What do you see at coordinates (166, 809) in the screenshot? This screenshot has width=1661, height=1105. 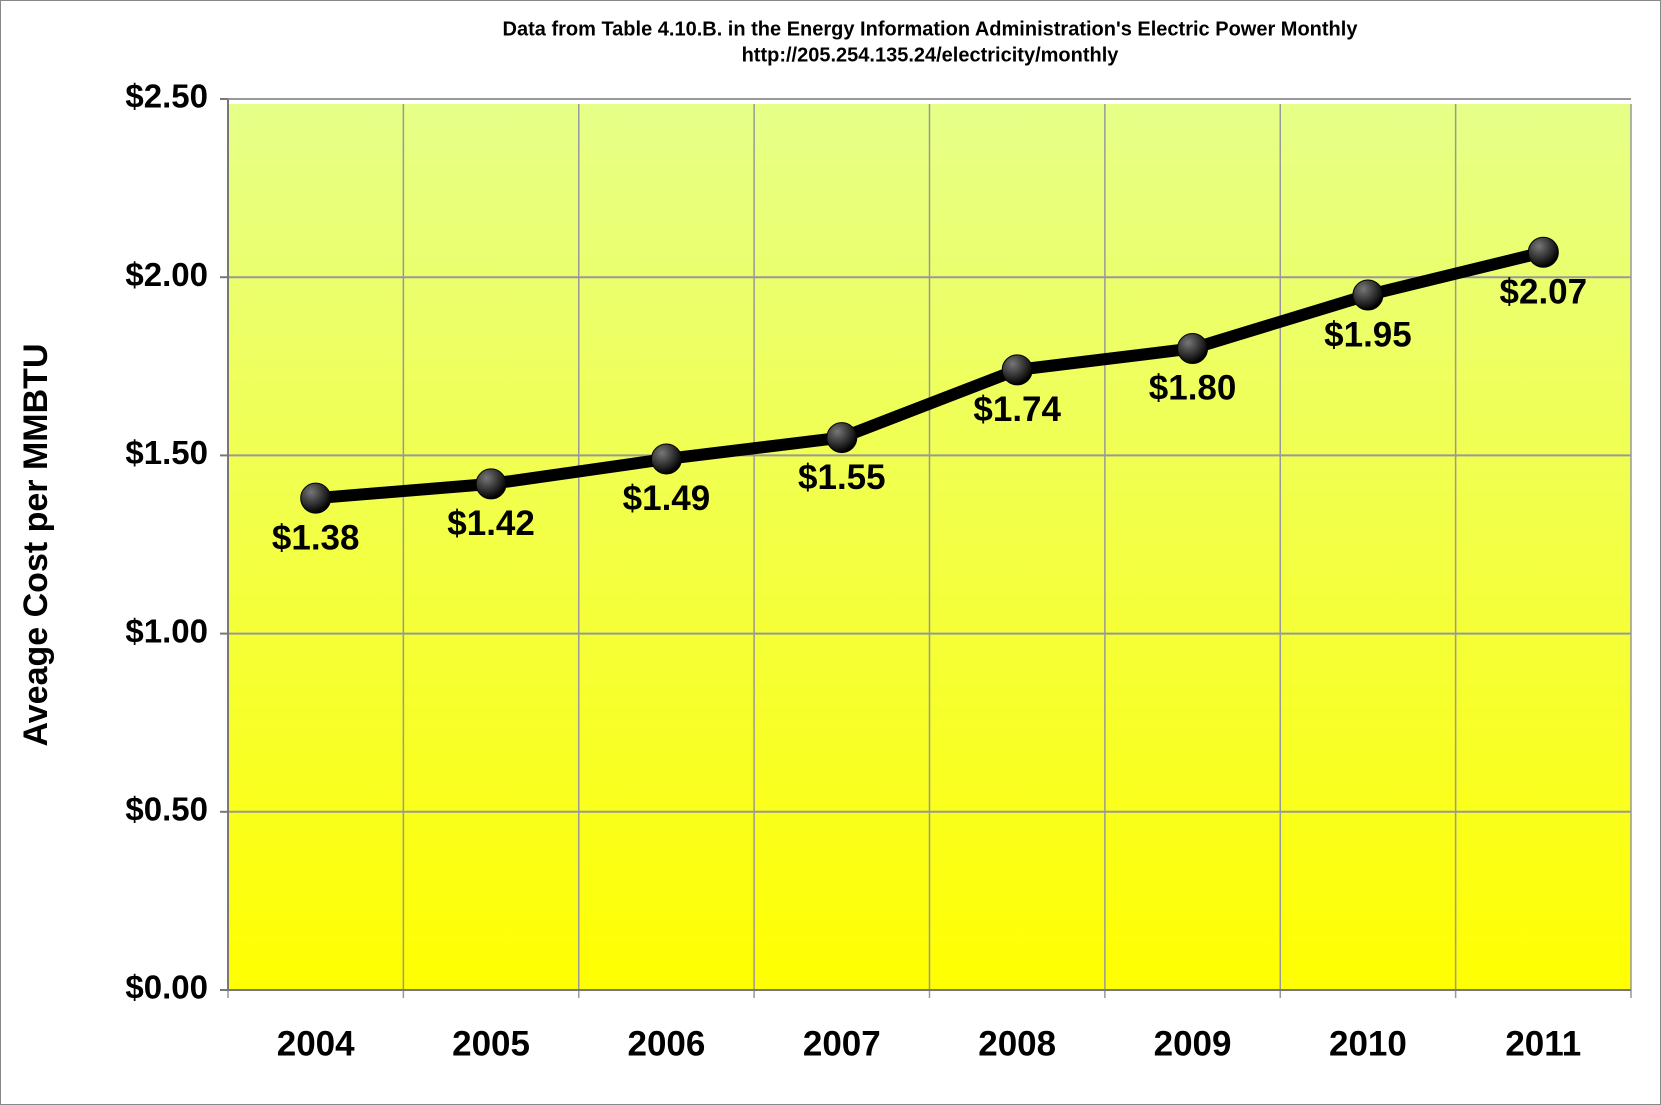 I see `y-tick-label: $0.50` at bounding box center [166, 809].